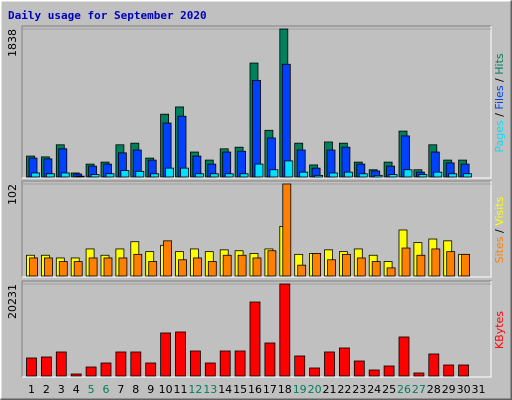 This screenshot has height=400, width=512. Describe the element at coordinates (195, 389) in the screenshot. I see `x-tick-label: 12` at that location.